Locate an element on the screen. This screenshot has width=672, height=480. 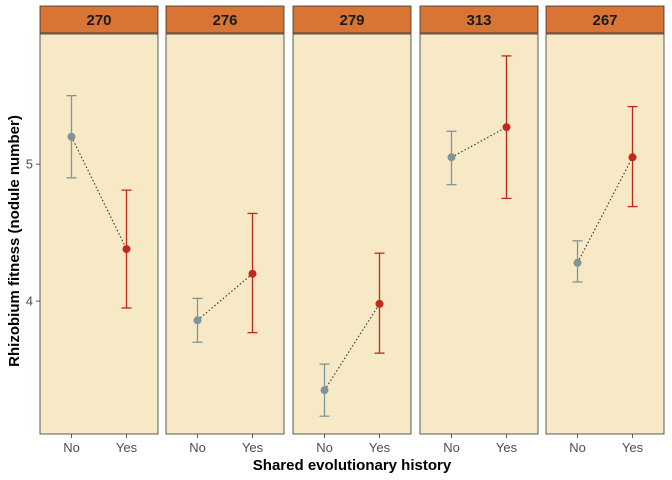
facet-strip-label: 279 is located at coordinates (351, 20).